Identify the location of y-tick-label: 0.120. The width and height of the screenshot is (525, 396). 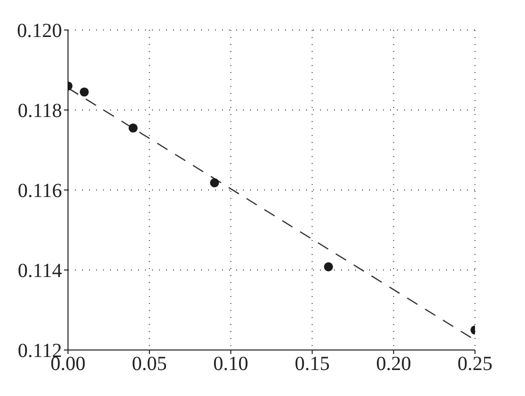
(39, 31).